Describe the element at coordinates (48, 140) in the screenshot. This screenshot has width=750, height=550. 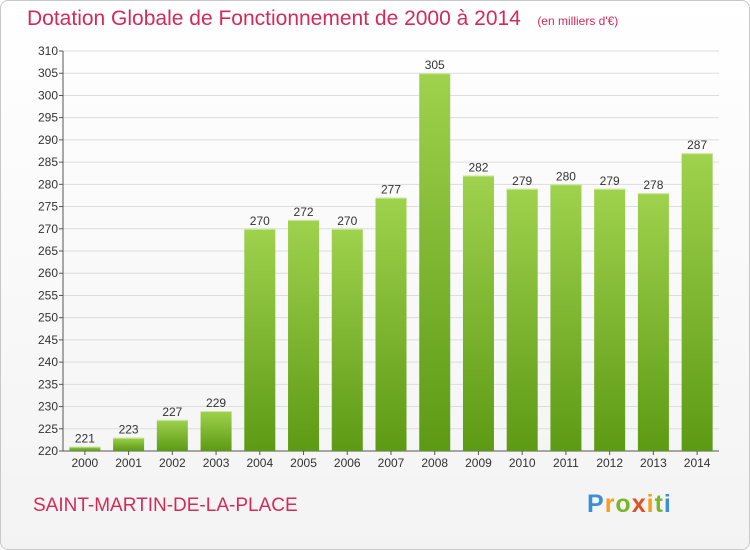
I see `y-tick-label: 290` at that location.